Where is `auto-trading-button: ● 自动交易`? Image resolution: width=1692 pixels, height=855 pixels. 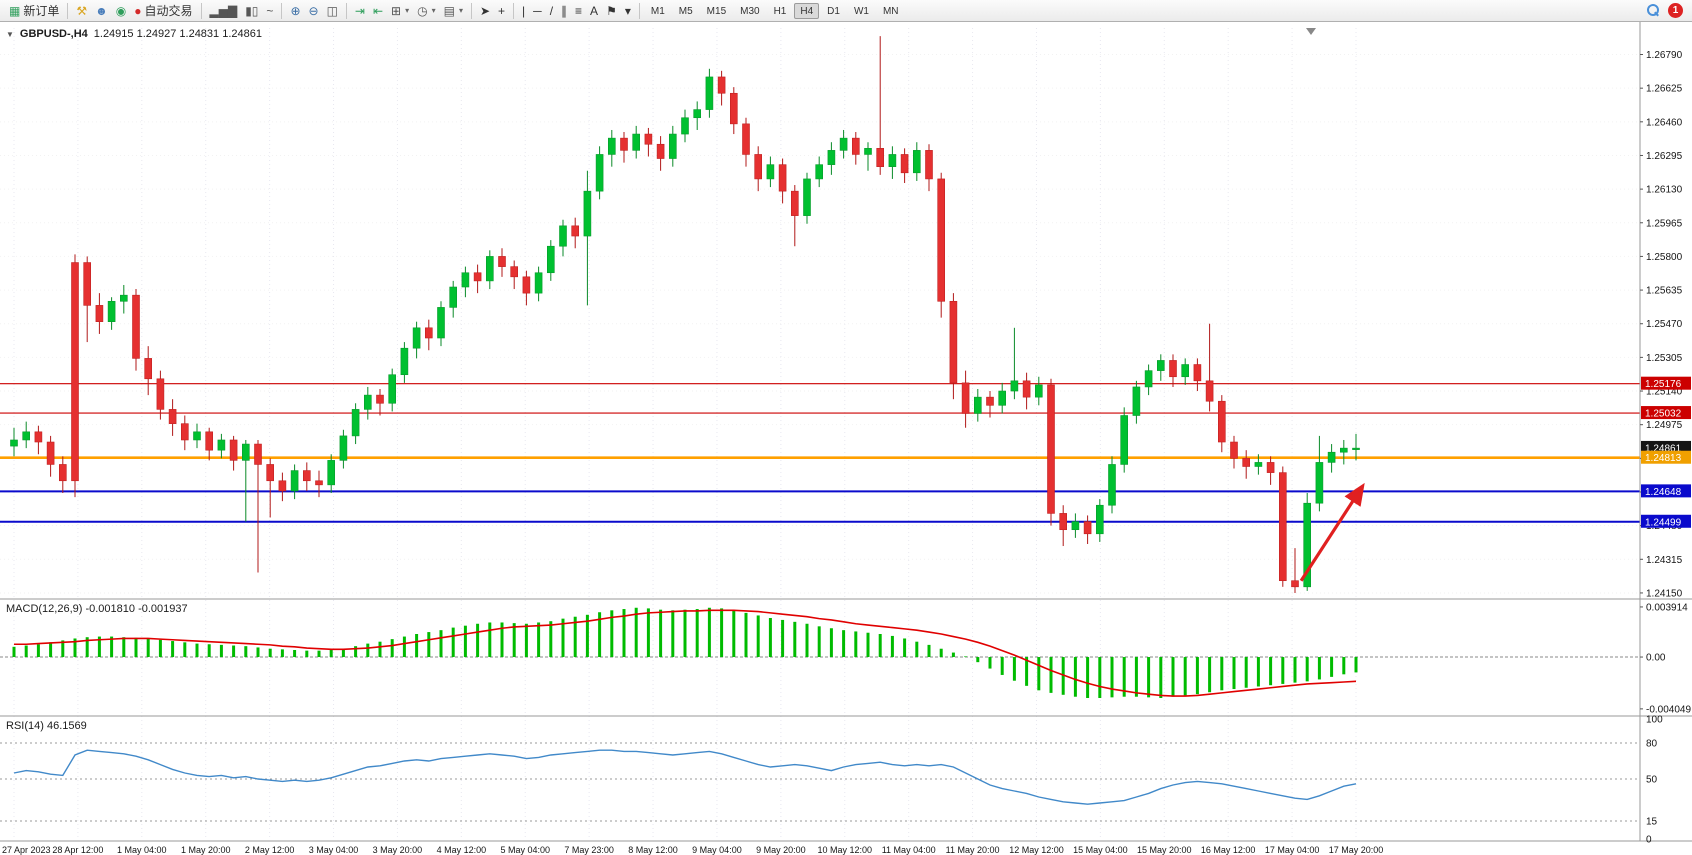
auto-trading-button: ● 自动交易 is located at coordinates (163, 11).